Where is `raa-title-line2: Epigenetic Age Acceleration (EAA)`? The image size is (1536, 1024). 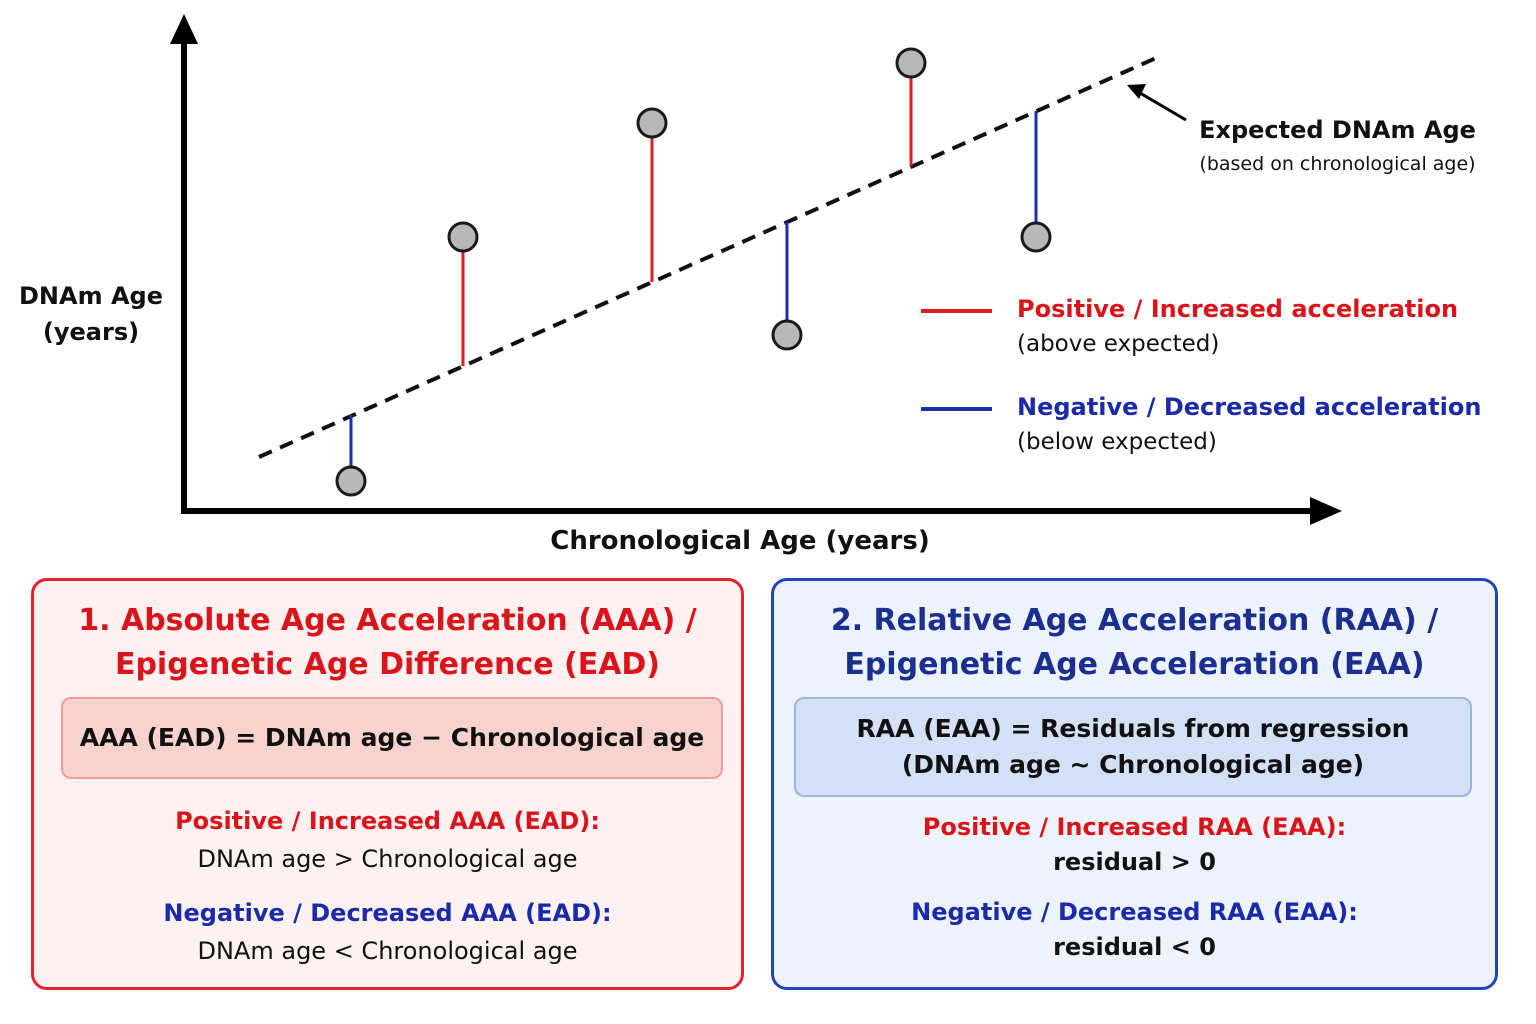 raa-title-line2: Epigenetic Age Acceleration (EAA) is located at coordinates (1134, 664).